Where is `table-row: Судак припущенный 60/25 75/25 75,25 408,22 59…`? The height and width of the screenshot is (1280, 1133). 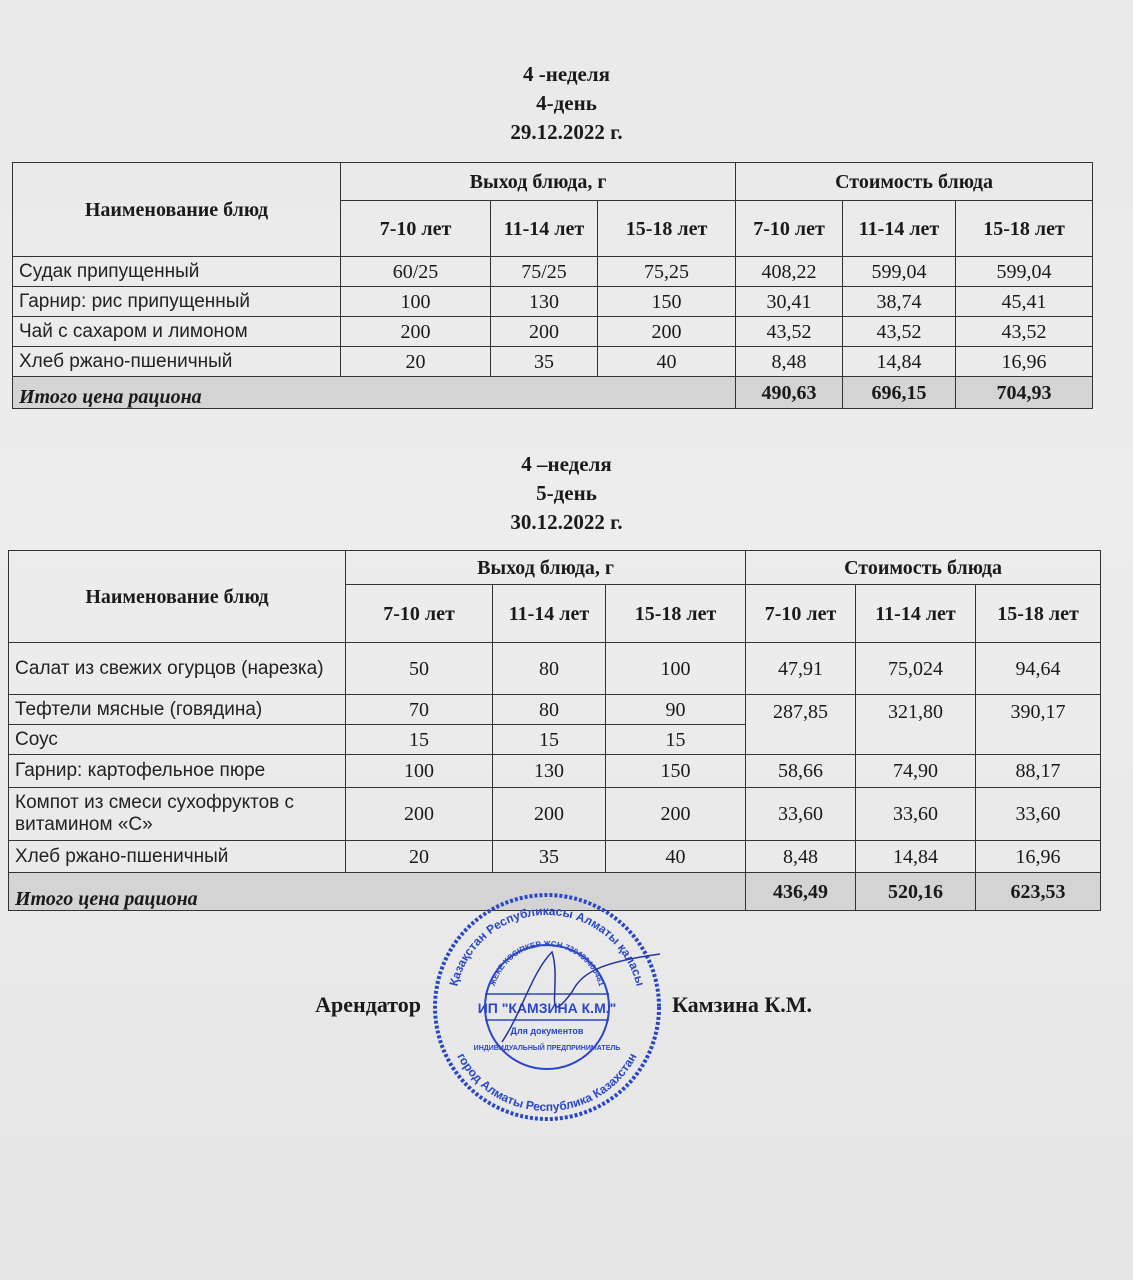
table-row: Судак припущенный 60/25 75/25 75,25 408,22 59… is located at coordinates (553, 271).